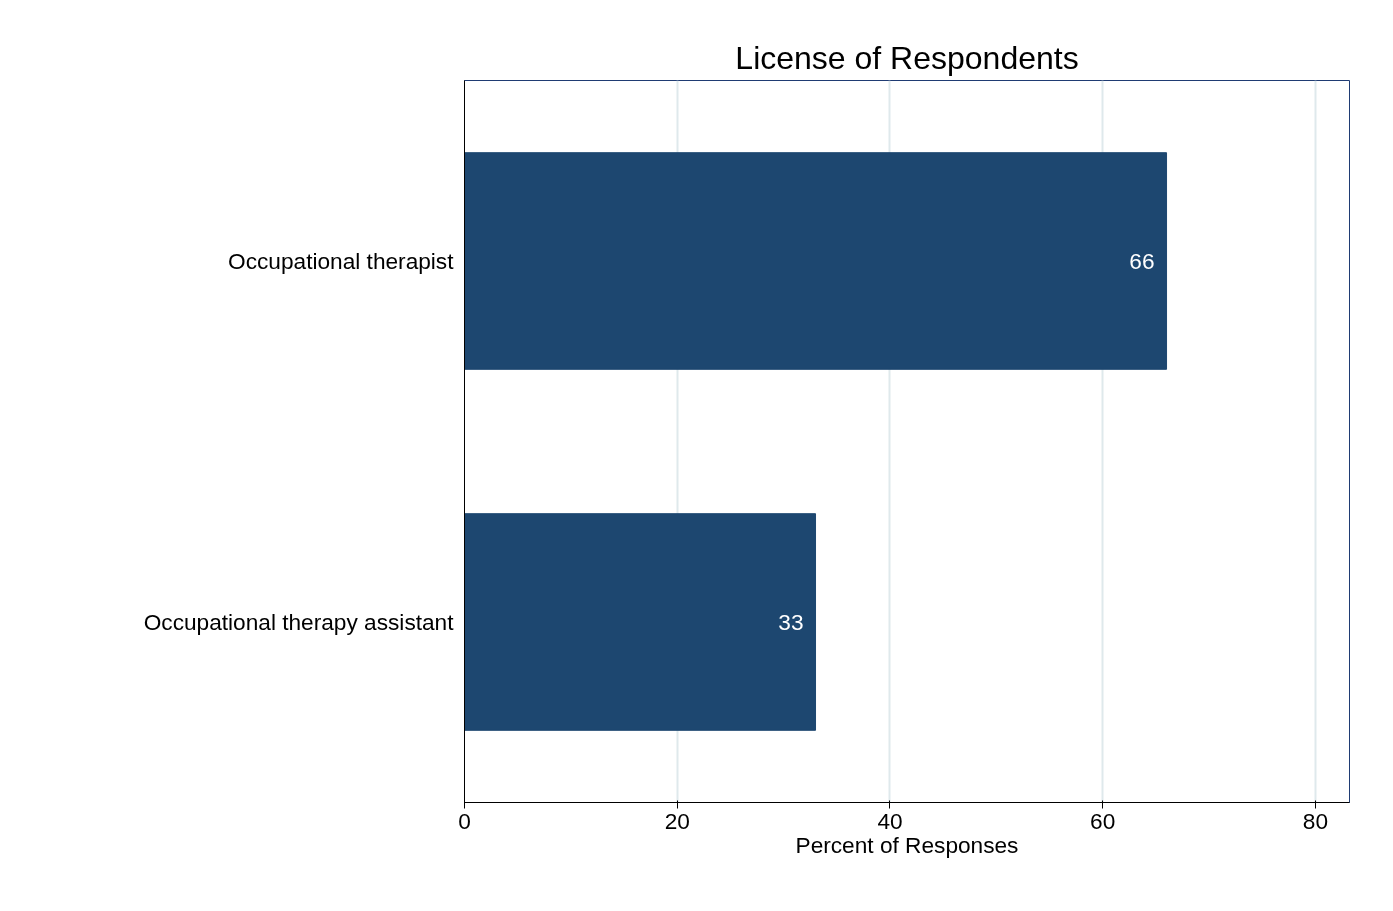 This screenshot has width=1393, height=911. I want to click on x-tick-label: 0, so click(464, 820).